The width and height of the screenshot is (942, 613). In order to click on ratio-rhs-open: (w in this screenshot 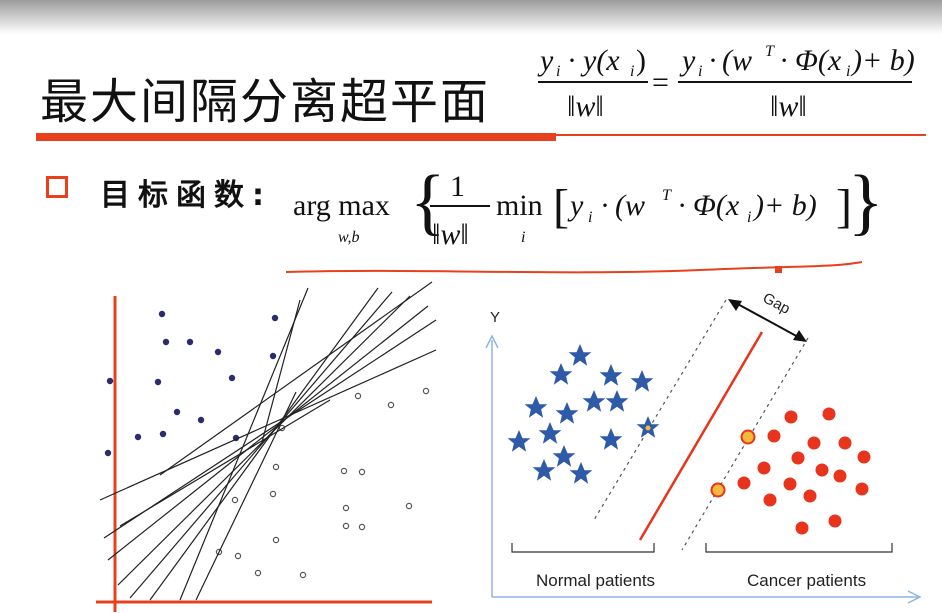, I will do `click(737, 60)`.